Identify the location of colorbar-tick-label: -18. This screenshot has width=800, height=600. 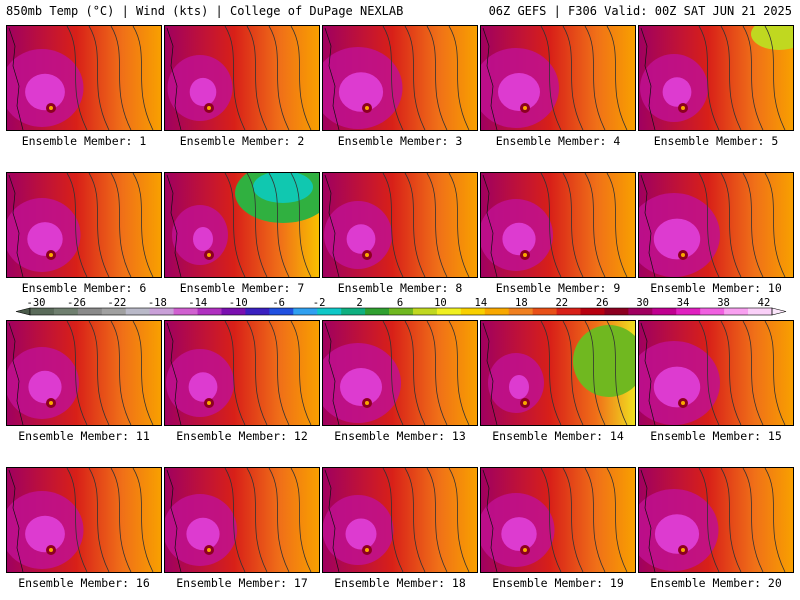
(157, 303).